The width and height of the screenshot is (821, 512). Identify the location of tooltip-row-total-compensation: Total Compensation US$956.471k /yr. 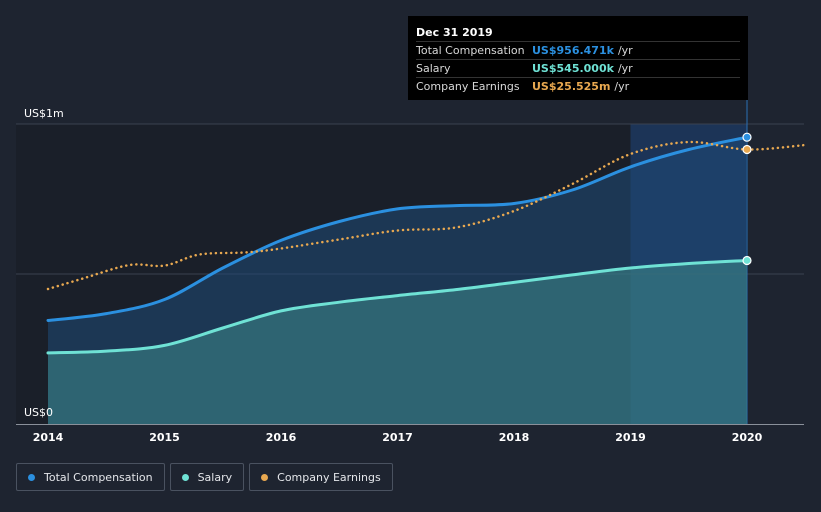
(578, 50).